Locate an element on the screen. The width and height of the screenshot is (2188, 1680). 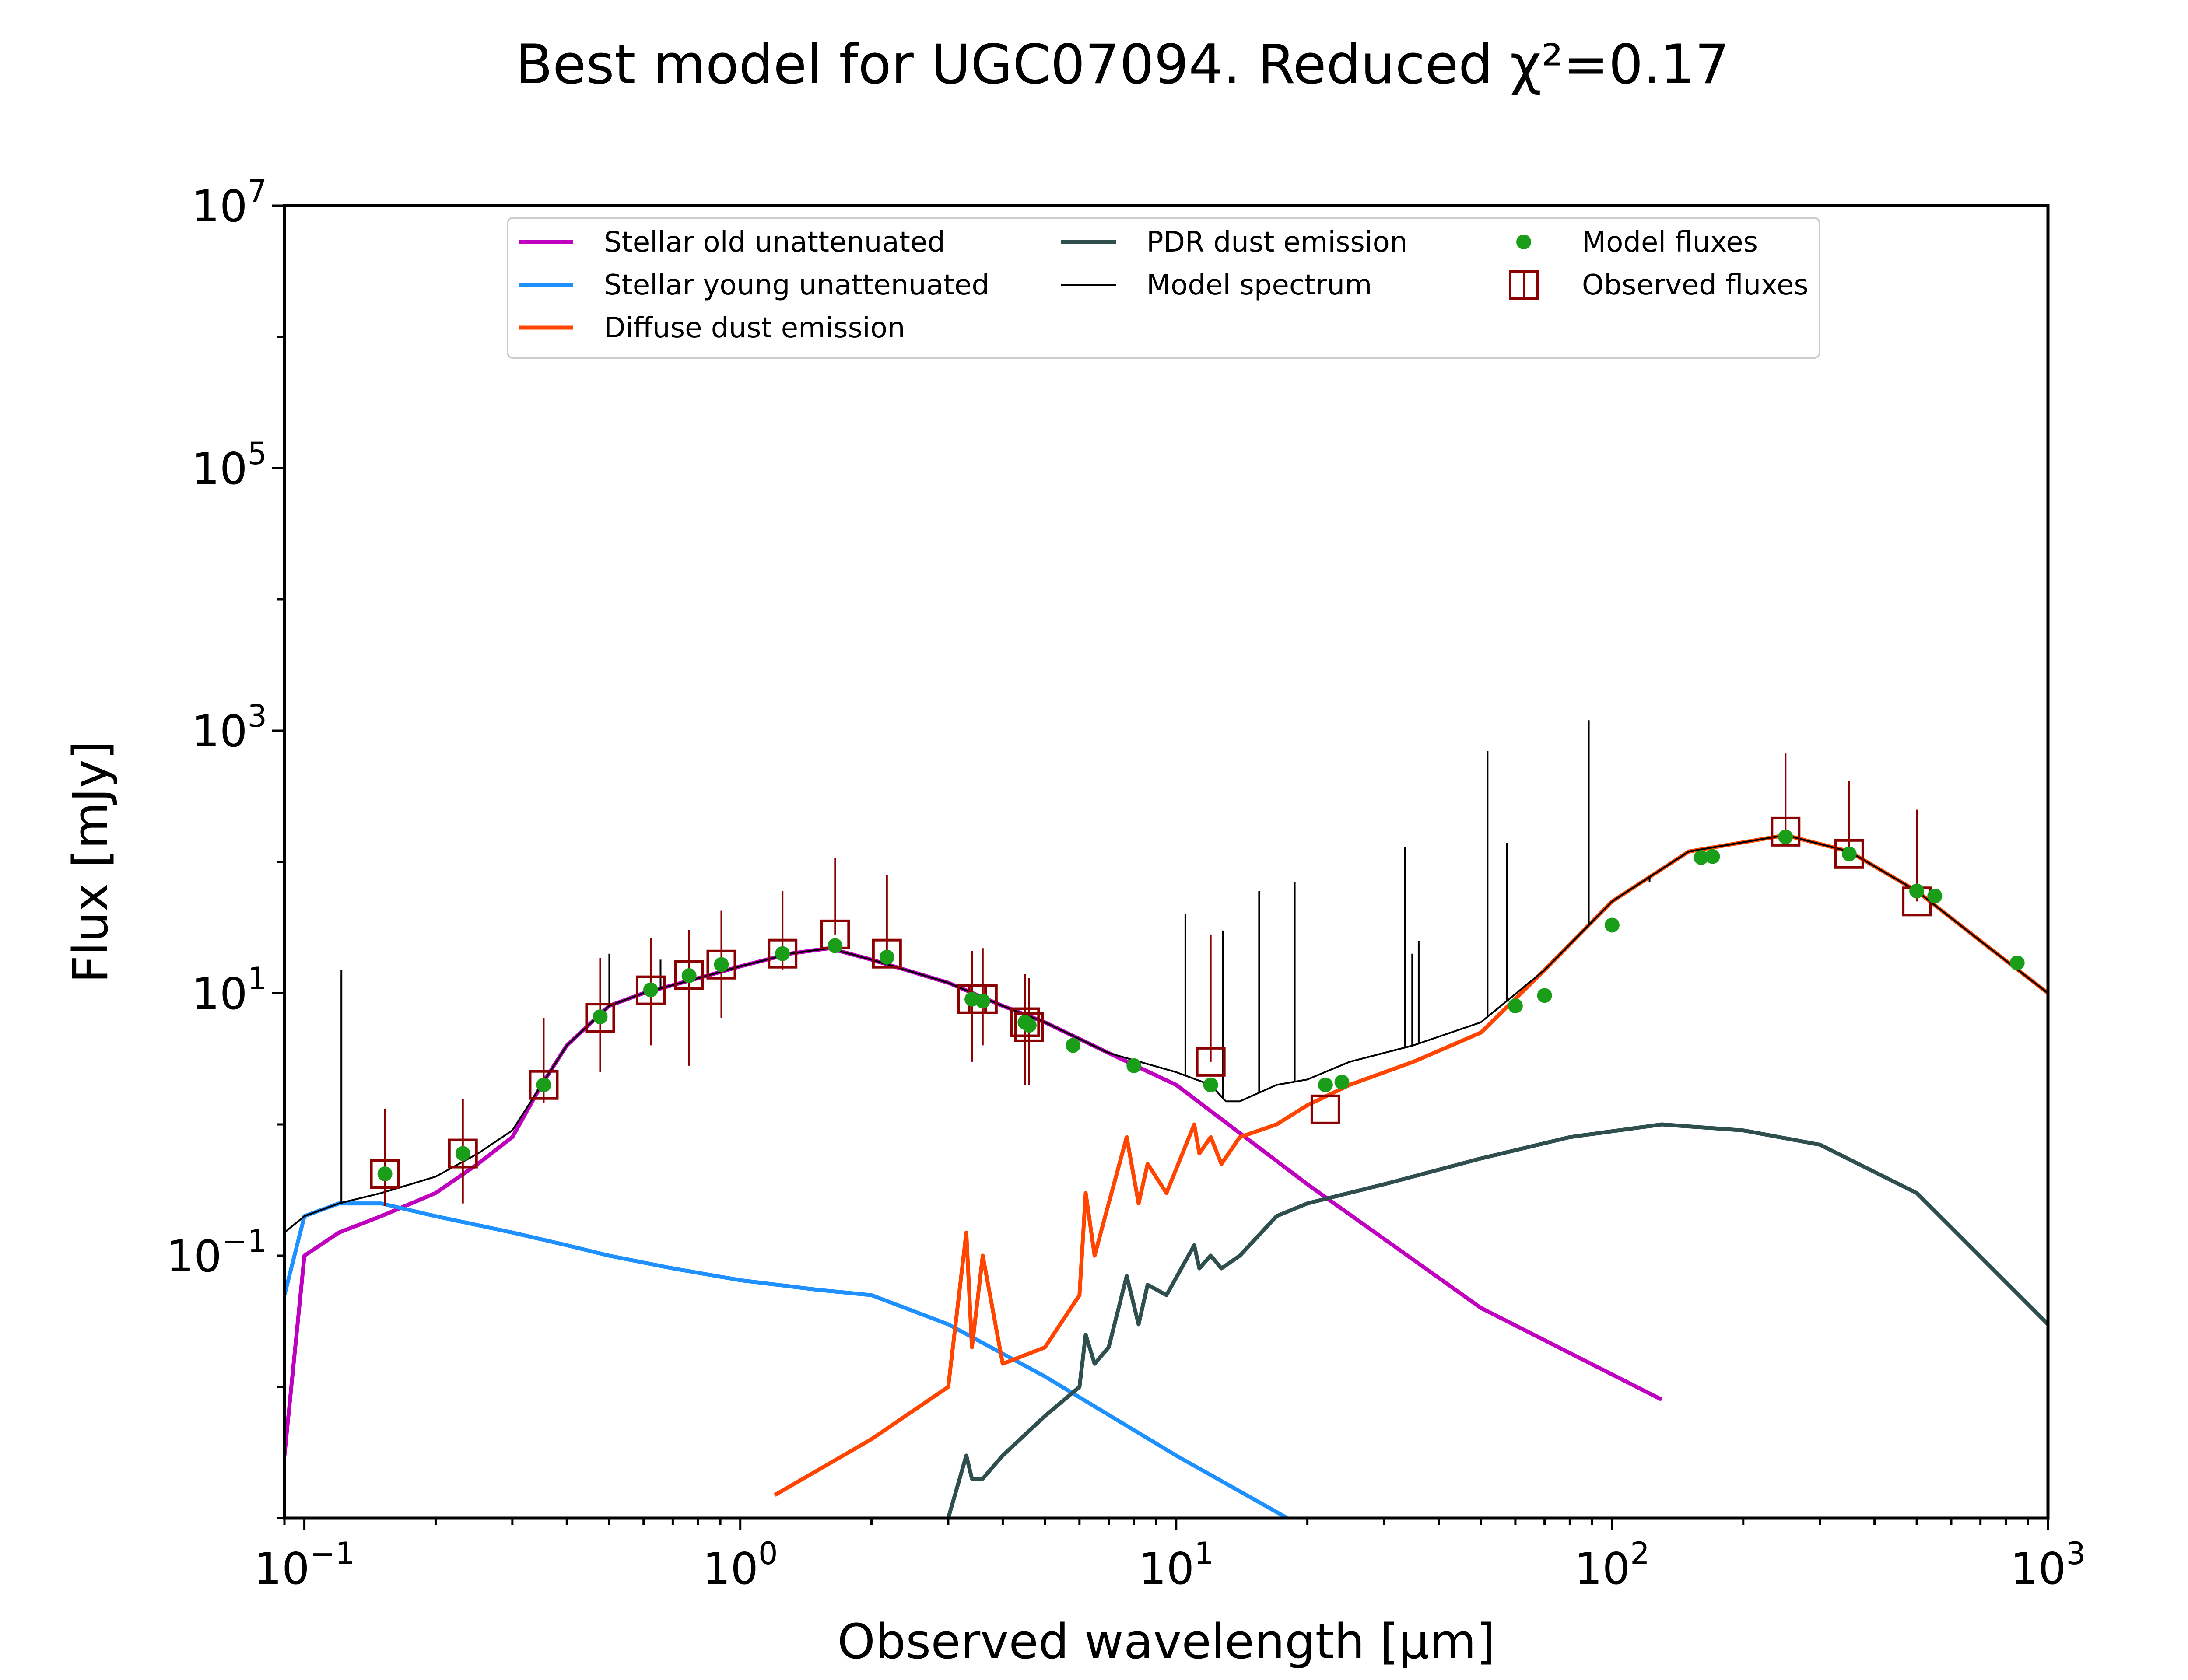
x-tick-label: 10¹ is located at coordinates (1176, 1565).